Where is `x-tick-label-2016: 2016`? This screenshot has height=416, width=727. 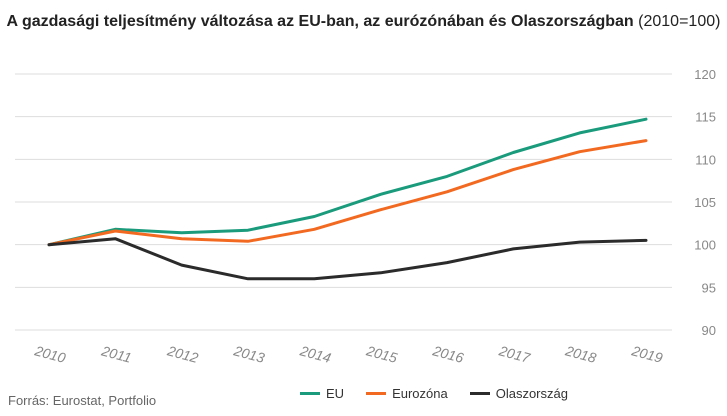 x-tick-label-2016: 2016 is located at coordinates (447, 354).